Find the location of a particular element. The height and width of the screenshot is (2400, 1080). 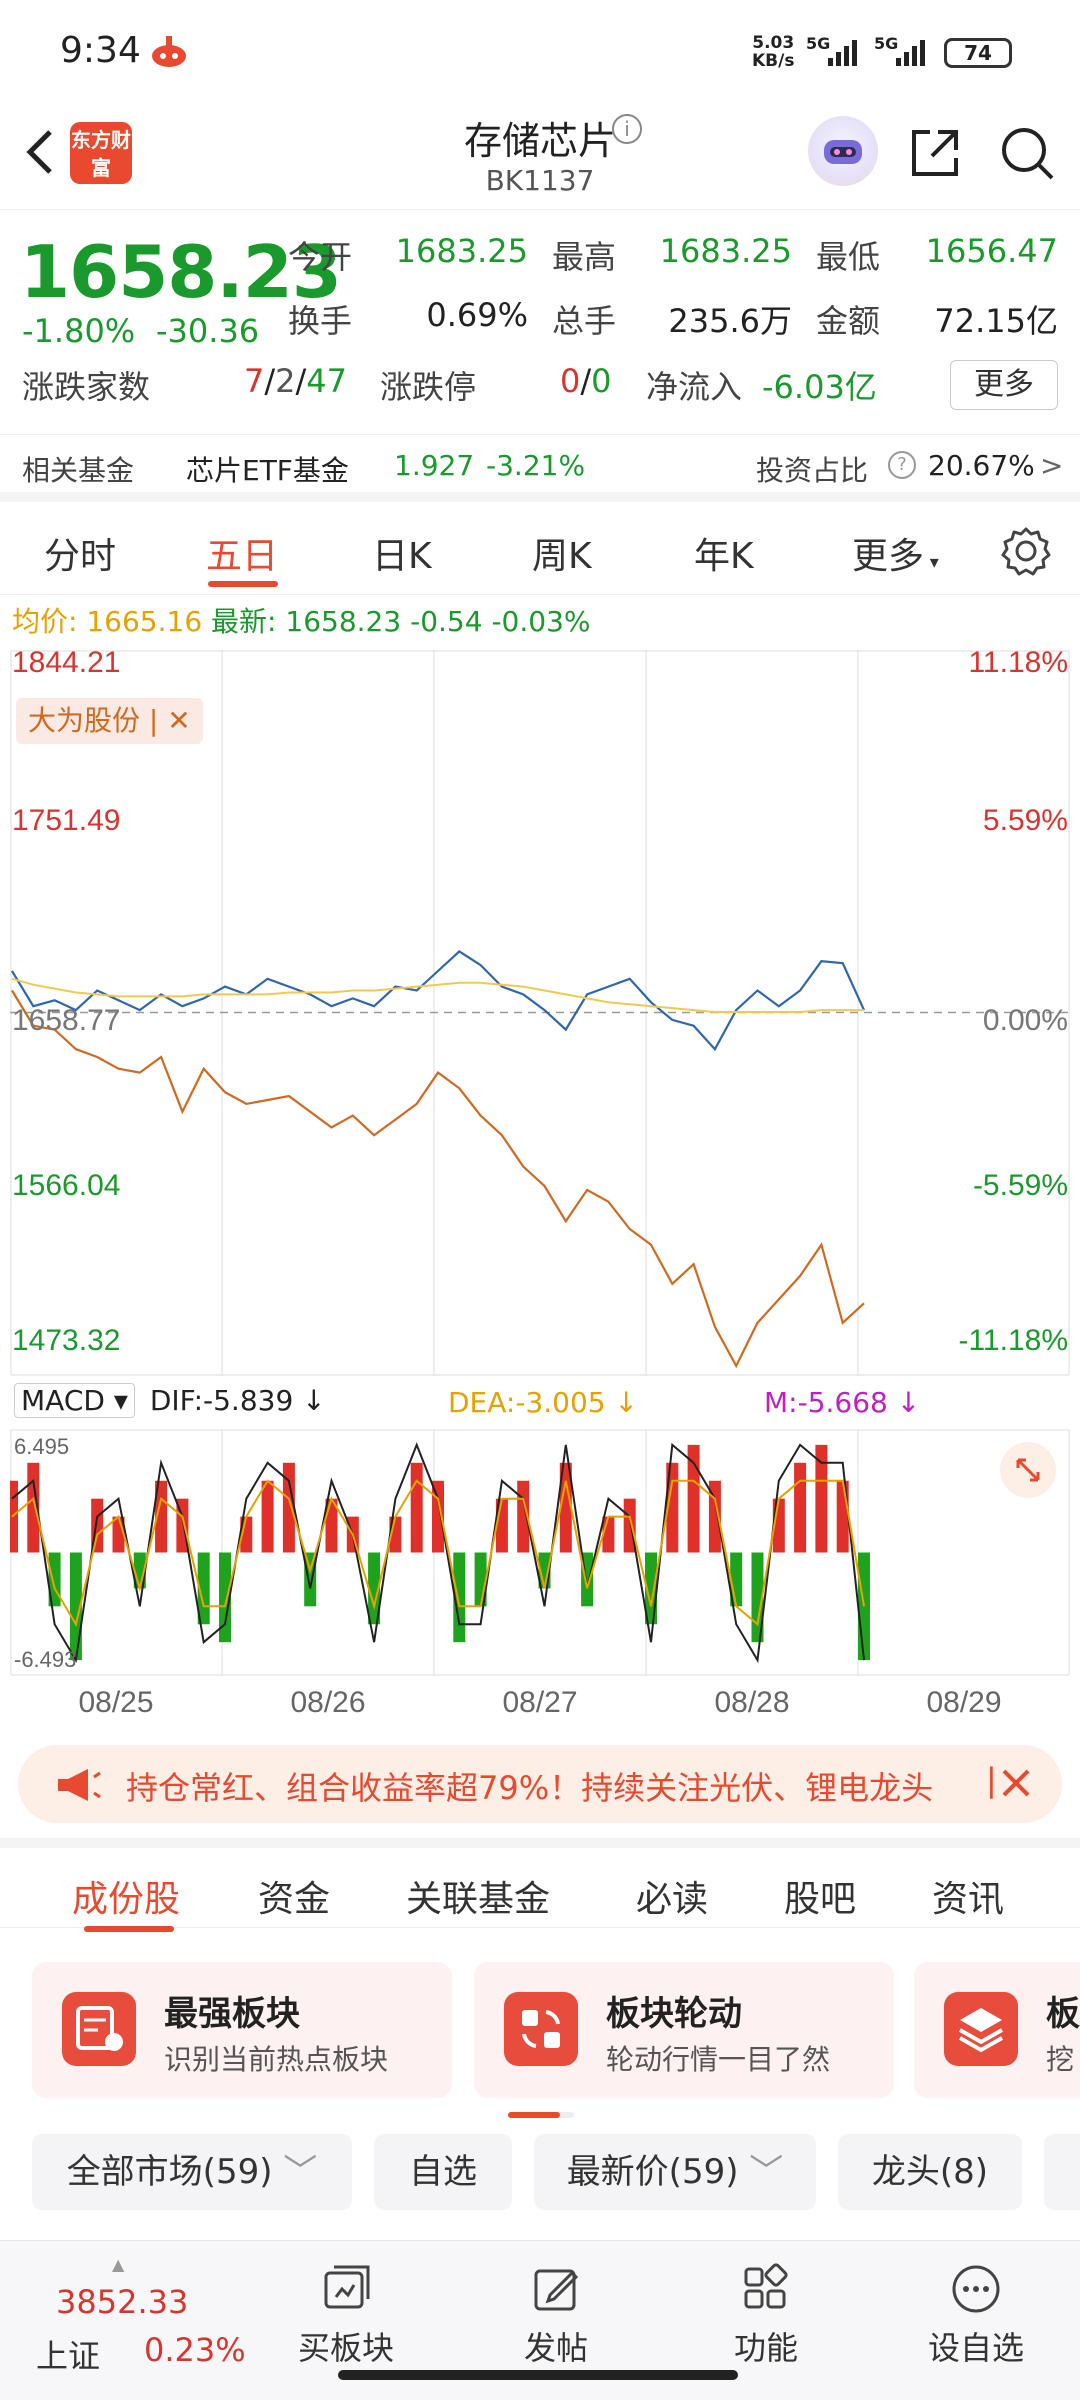

y-tick-right: -11.18% is located at coordinates (1013, 1340).